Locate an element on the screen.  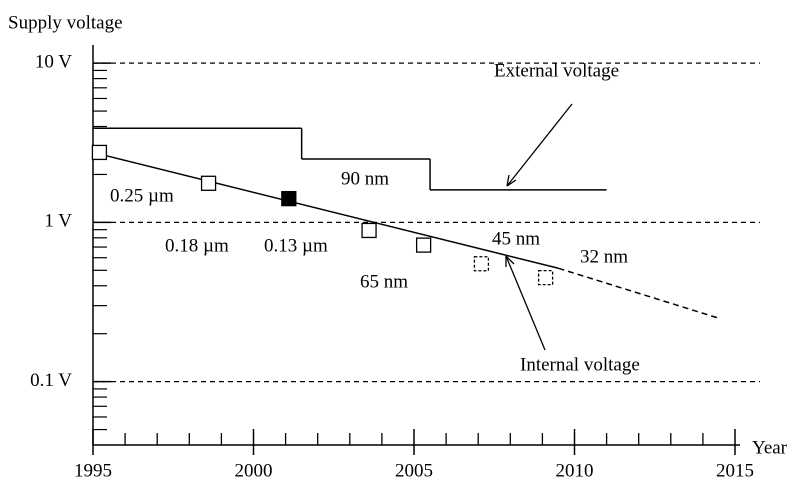
x-axis-label: Year is located at coordinates (770, 447).